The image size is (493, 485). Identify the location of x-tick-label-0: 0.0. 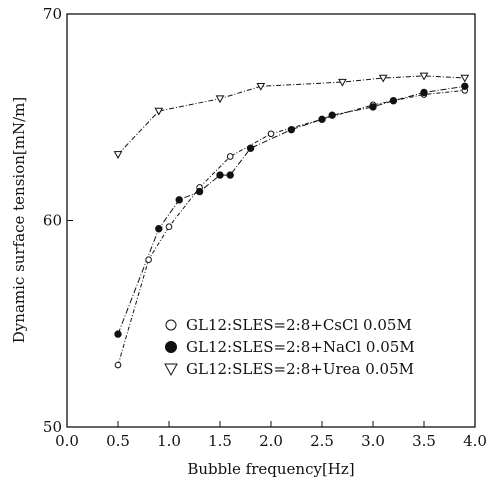
(67, 441).